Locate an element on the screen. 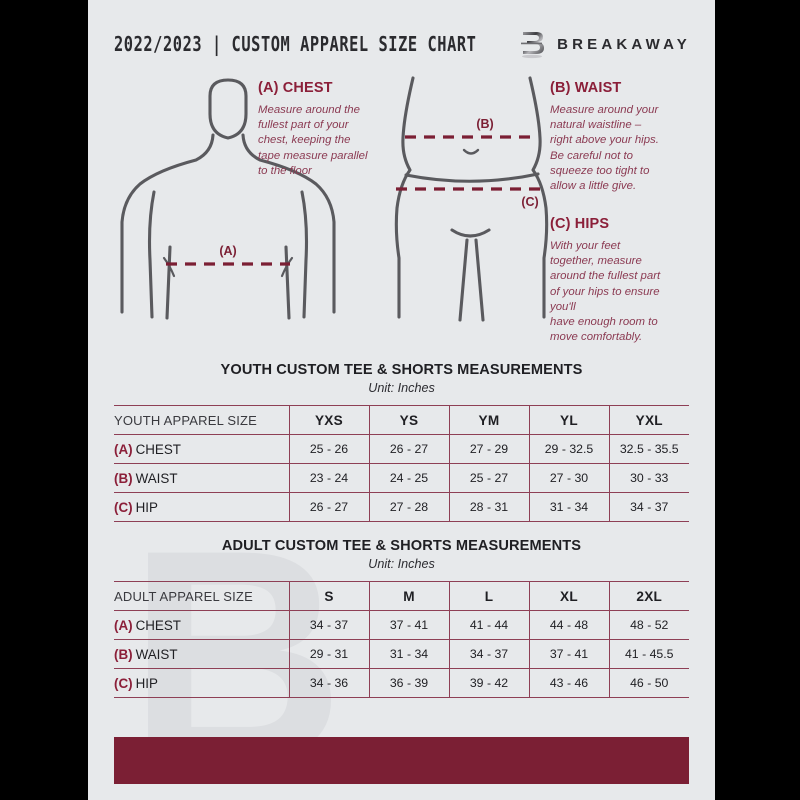 The width and height of the screenshot is (800, 800). youth-hip-ys: 27 - 28 is located at coordinates (409, 507).